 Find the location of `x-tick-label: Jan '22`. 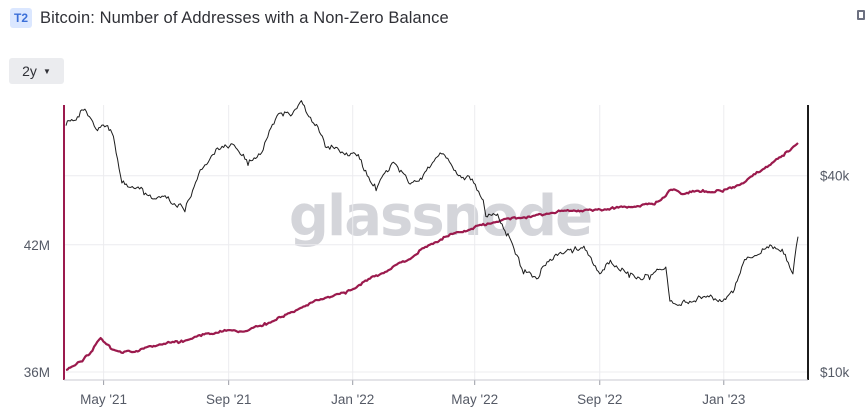

x-tick-label: Jan '22 is located at coordinates (352, 399).